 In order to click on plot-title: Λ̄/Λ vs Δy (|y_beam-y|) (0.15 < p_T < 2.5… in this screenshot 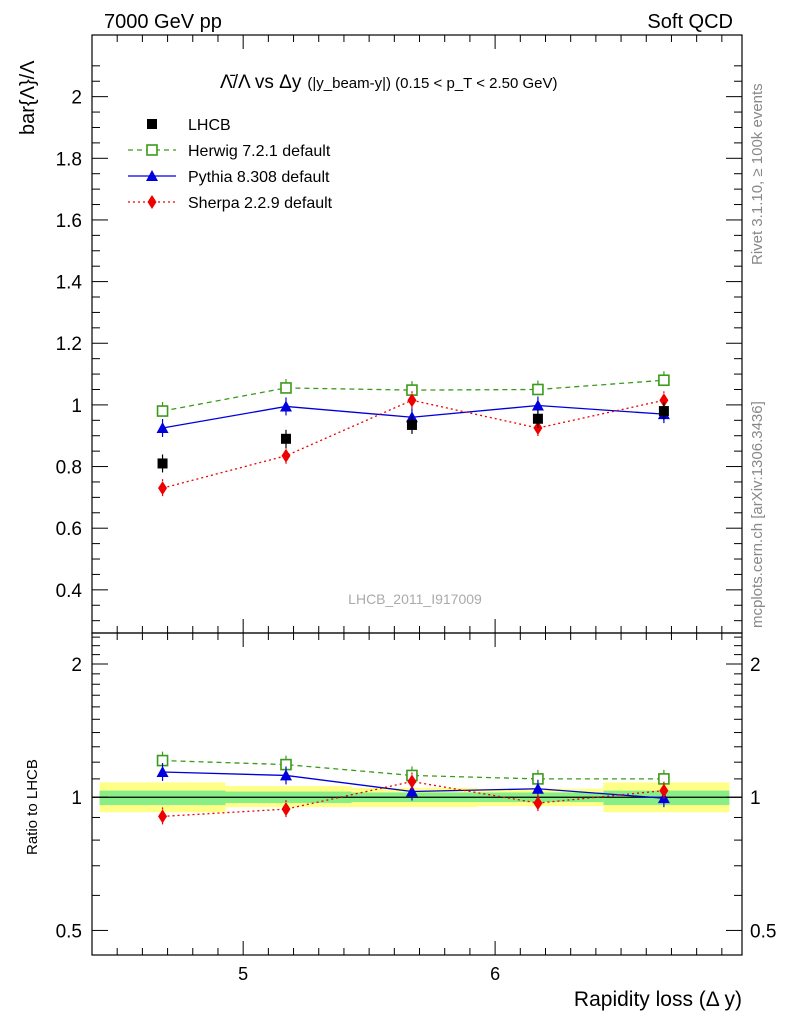, I will do `click(389, 82)`.